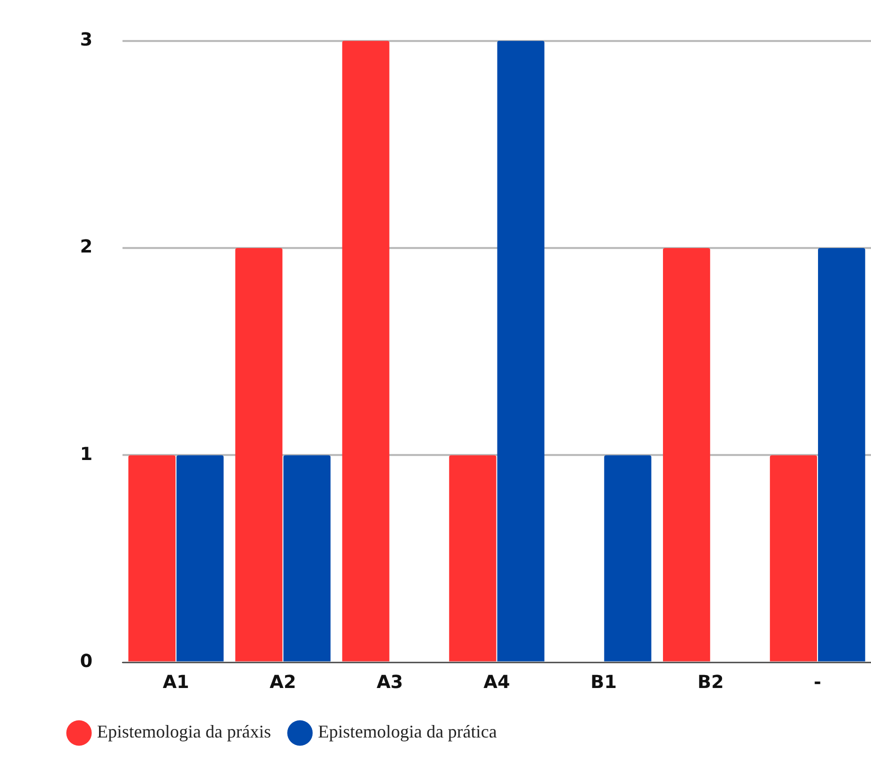 The height and width of the screenshot is (762, 871). What do you see at coordinates (283, 682) in the screenshot?
I see `x-tick-label: A2` at bounding box center [283, 682].